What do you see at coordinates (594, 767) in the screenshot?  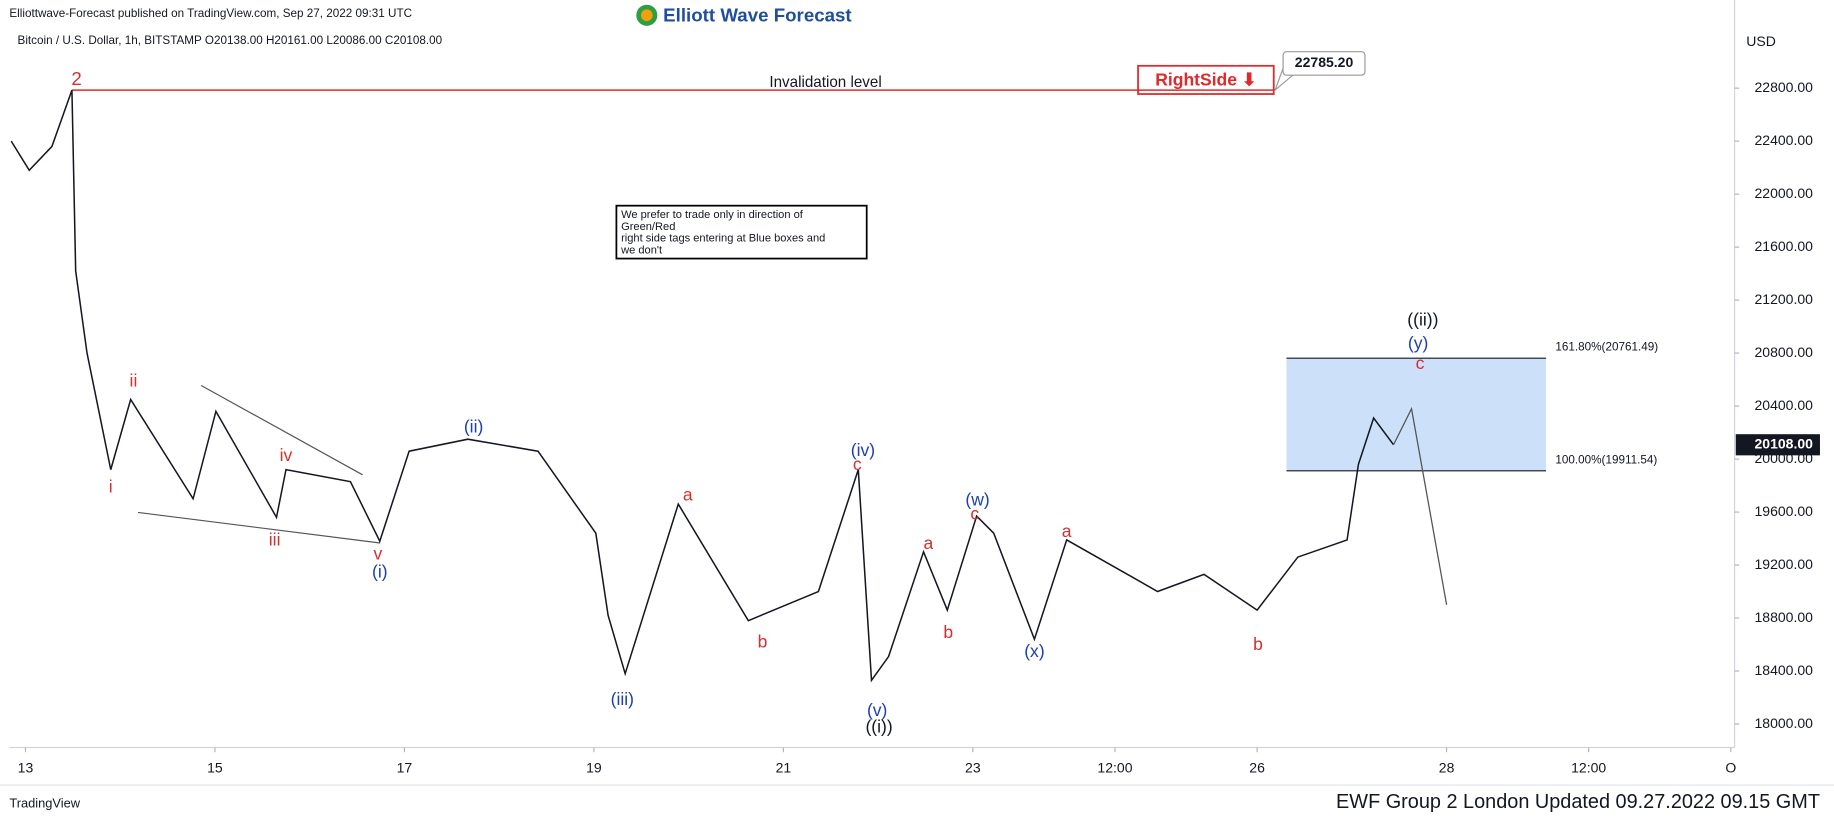 I see `x-tick-label: 19` at bounding box center [594, 767].